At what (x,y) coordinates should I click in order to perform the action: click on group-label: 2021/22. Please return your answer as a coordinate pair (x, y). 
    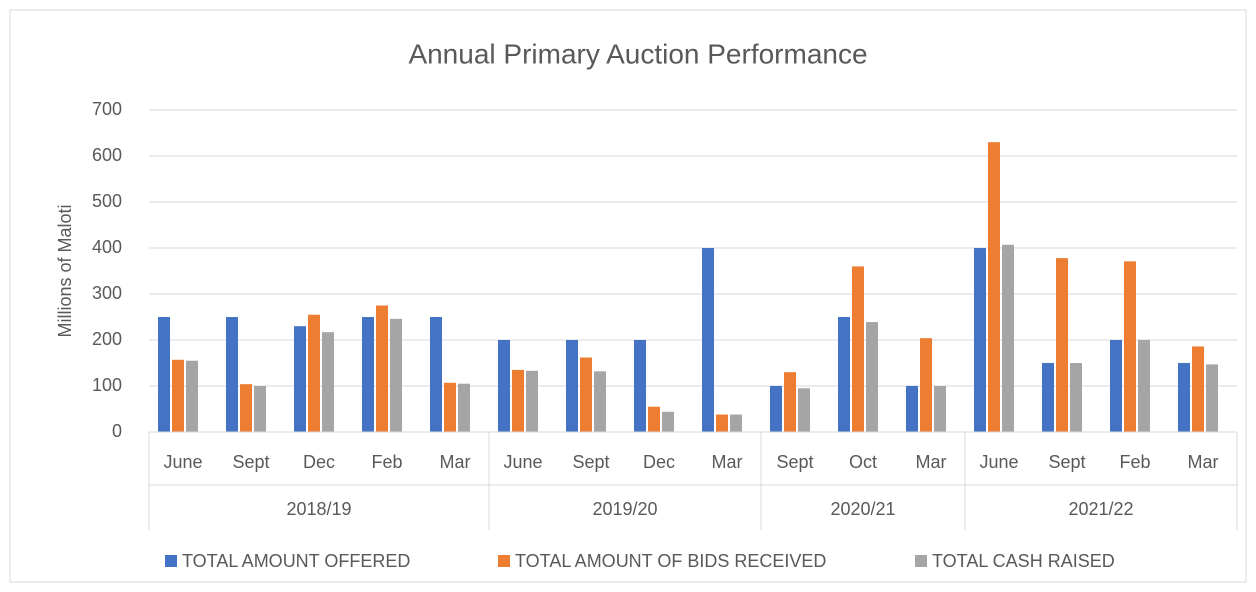
    Looking at the image, I should click on (1100, 509).